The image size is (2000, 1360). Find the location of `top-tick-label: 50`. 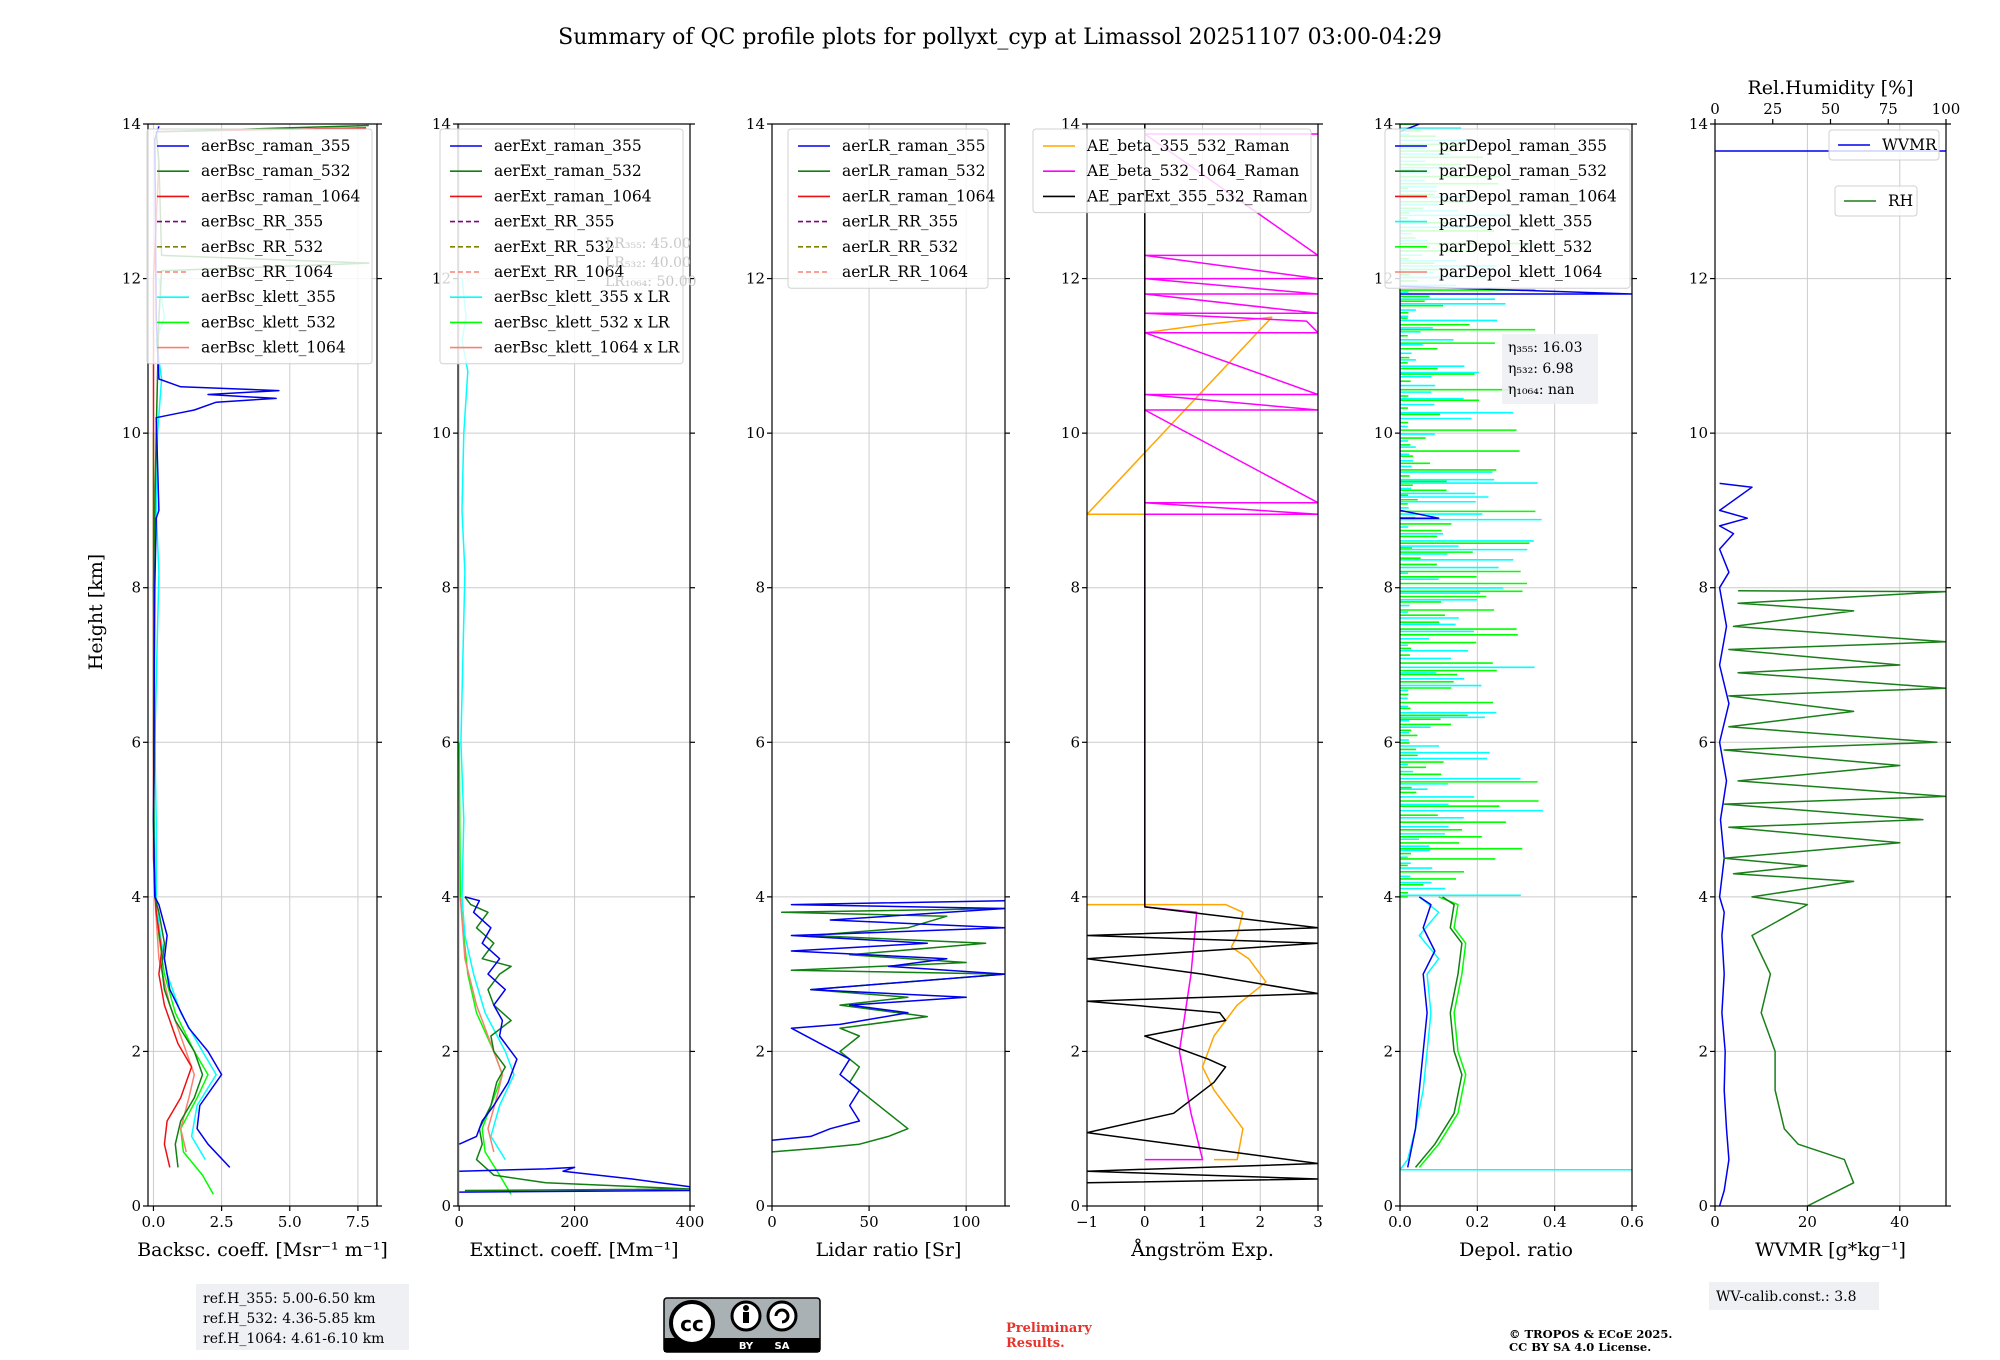

top-tick-label: 50 is located at coordinates (1830, 109).